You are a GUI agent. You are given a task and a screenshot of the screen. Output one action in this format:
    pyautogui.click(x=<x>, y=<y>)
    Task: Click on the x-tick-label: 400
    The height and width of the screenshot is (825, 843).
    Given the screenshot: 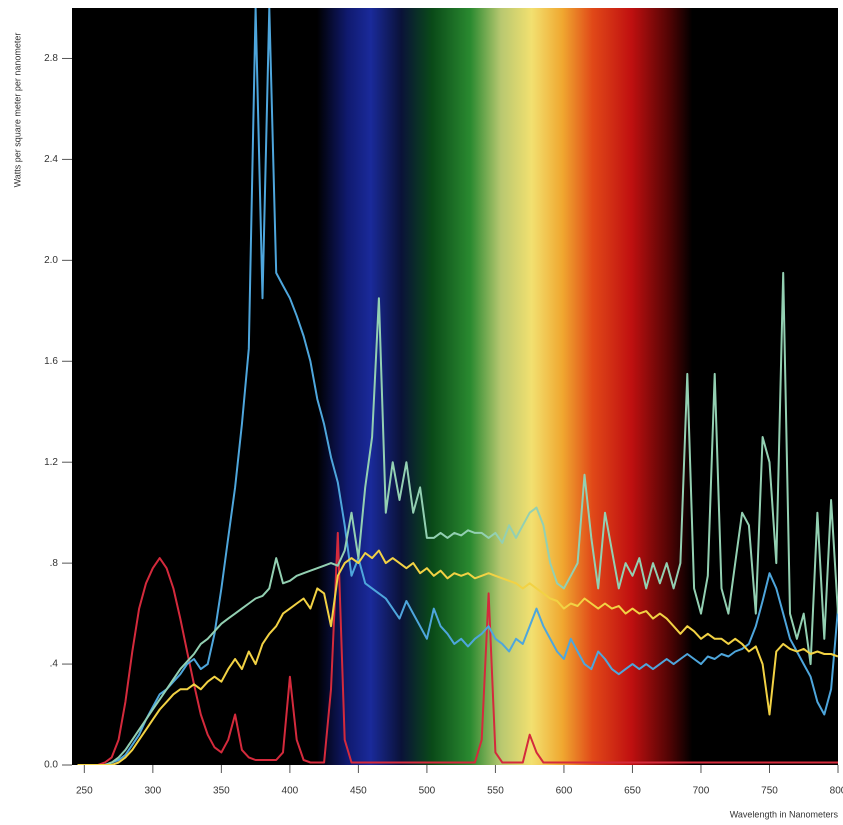 What is the action you would take?
    pyautogui.click(x=290, y=791)
    